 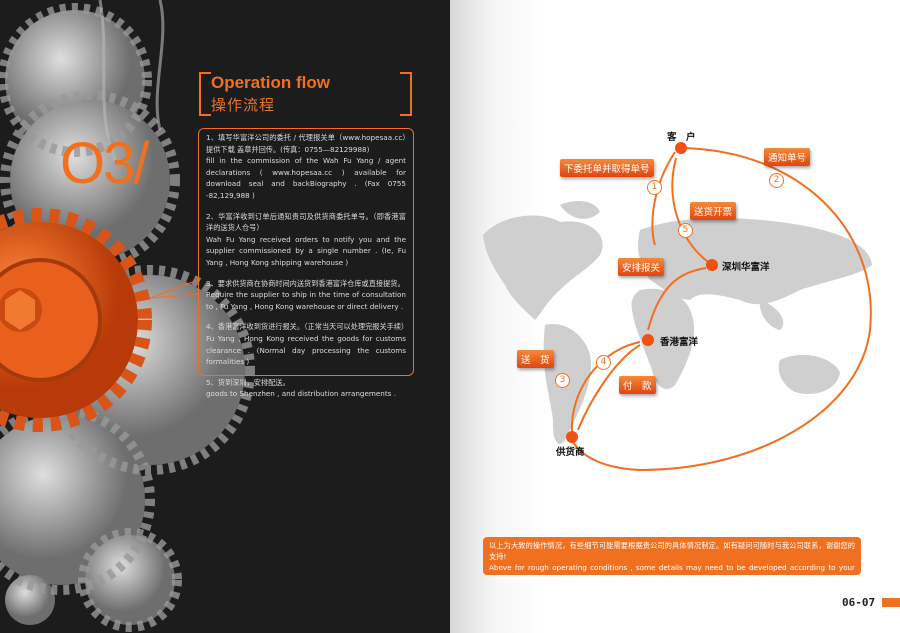 I want to click on title-english: Operation flow, so click(x=270, y=82).